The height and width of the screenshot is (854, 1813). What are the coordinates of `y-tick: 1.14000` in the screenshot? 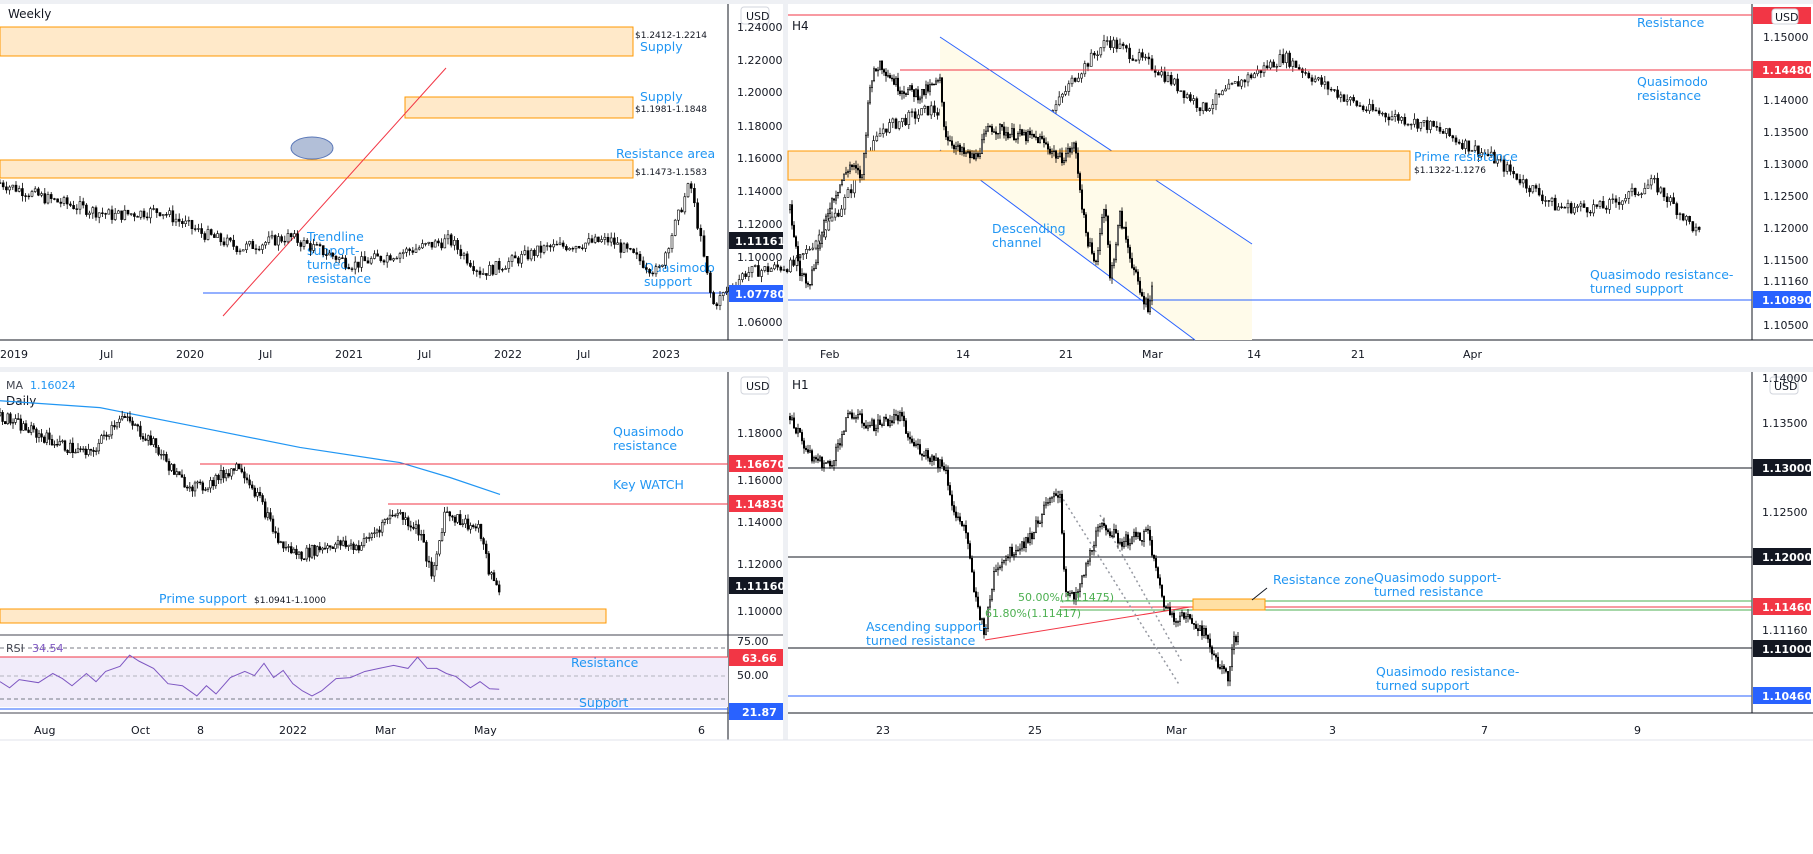 It's located at (1785, 378).